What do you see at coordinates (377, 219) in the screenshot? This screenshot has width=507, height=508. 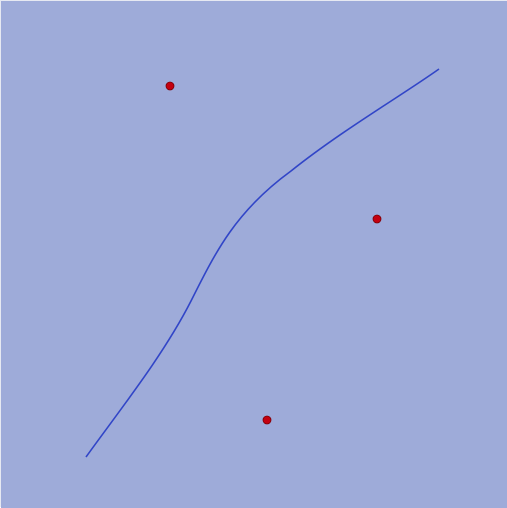 I see `control-point-b` at bounding box center [377, 219].